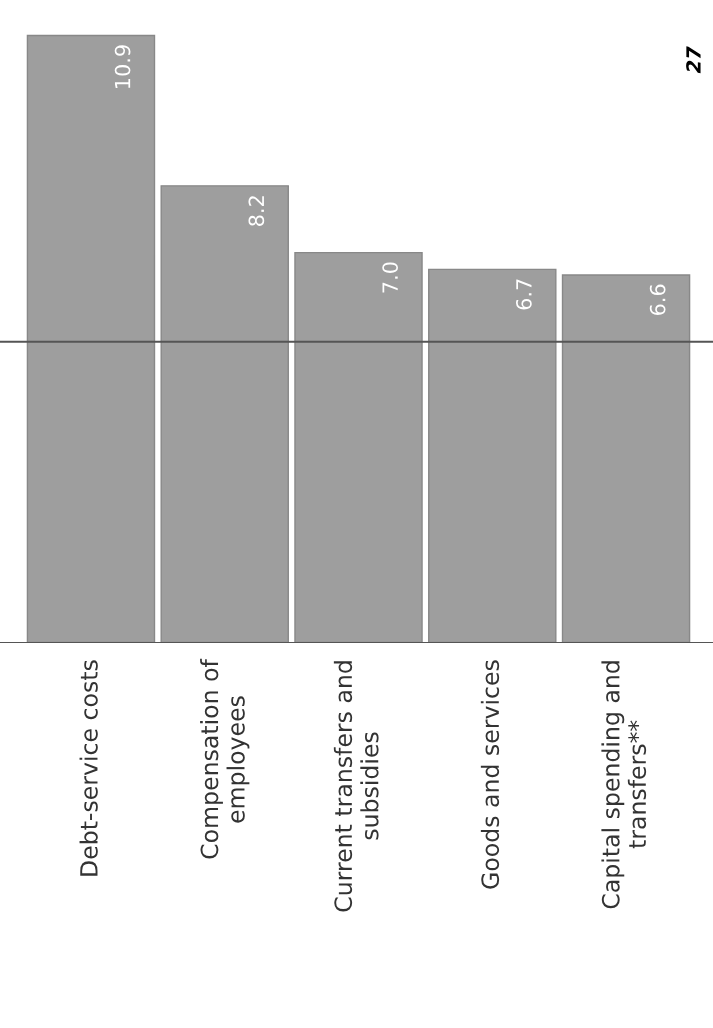  Describe the element at coordinates (524, 294) in the screenshot. I see `data-label: 6.7` at that location.